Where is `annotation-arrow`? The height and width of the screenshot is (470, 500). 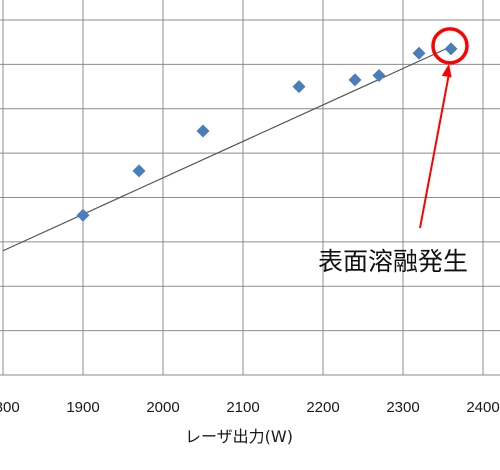
annotation-arrow is located at coordinates (434, 151).